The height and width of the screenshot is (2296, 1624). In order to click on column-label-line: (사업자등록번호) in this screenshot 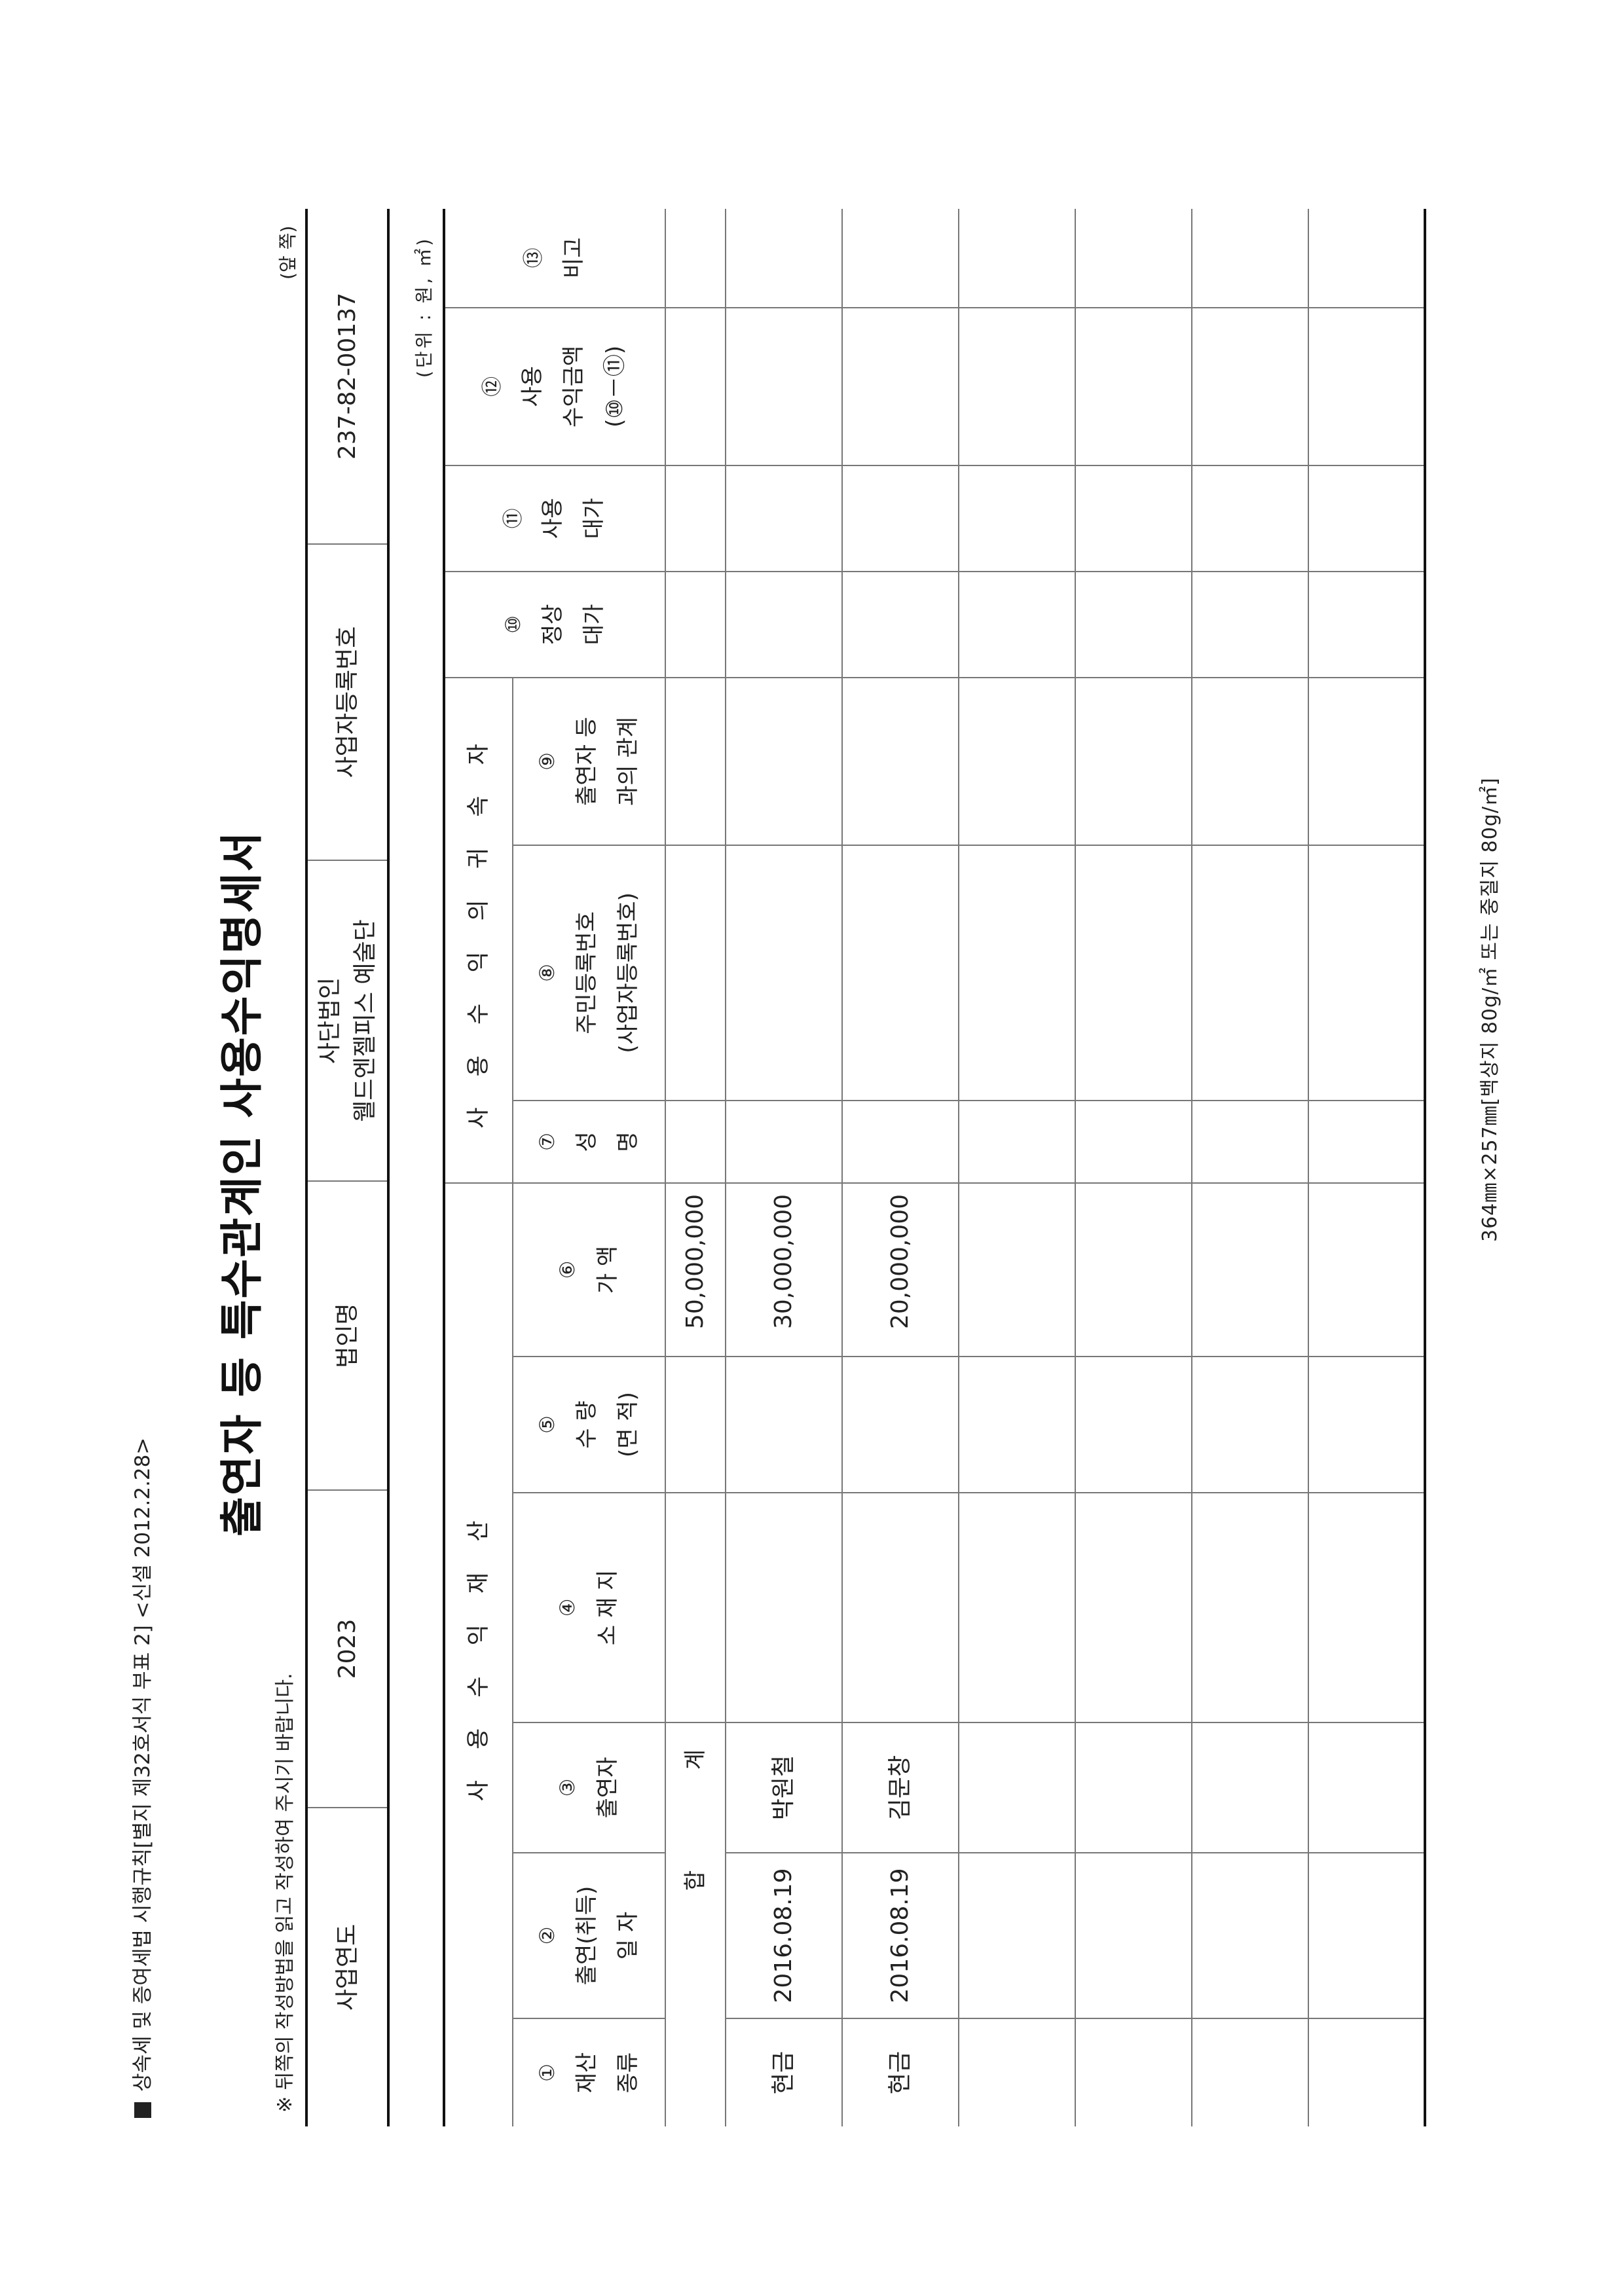, I will do `click(628, 972)`.